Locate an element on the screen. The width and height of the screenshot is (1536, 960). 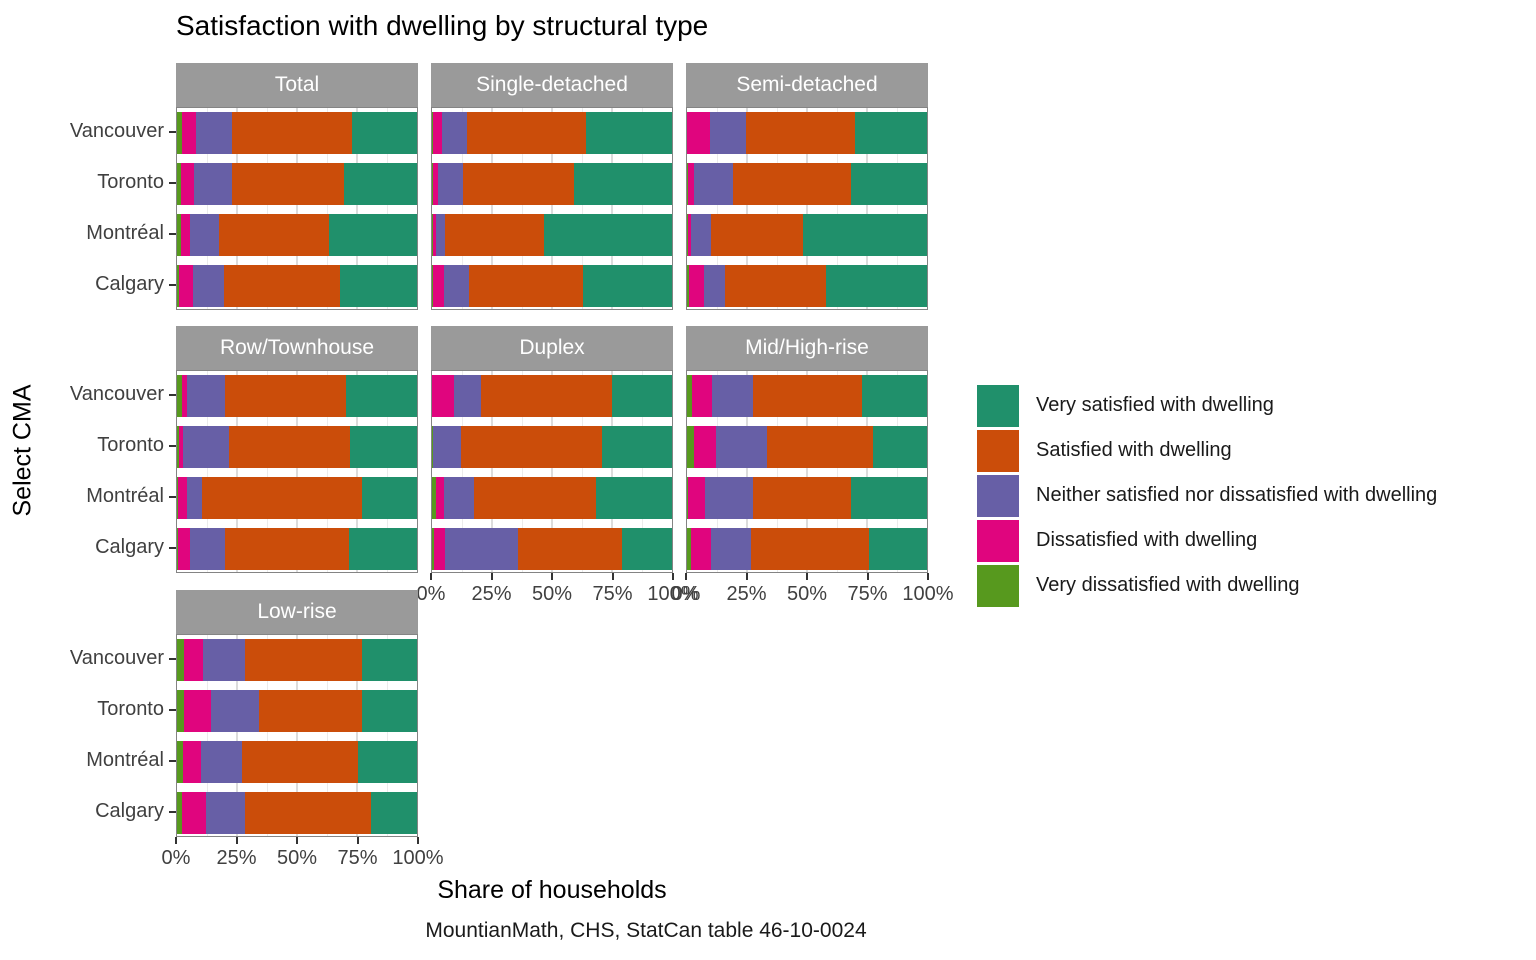
facet-panel-mid-high-rise is located at coordinates (807, 471).